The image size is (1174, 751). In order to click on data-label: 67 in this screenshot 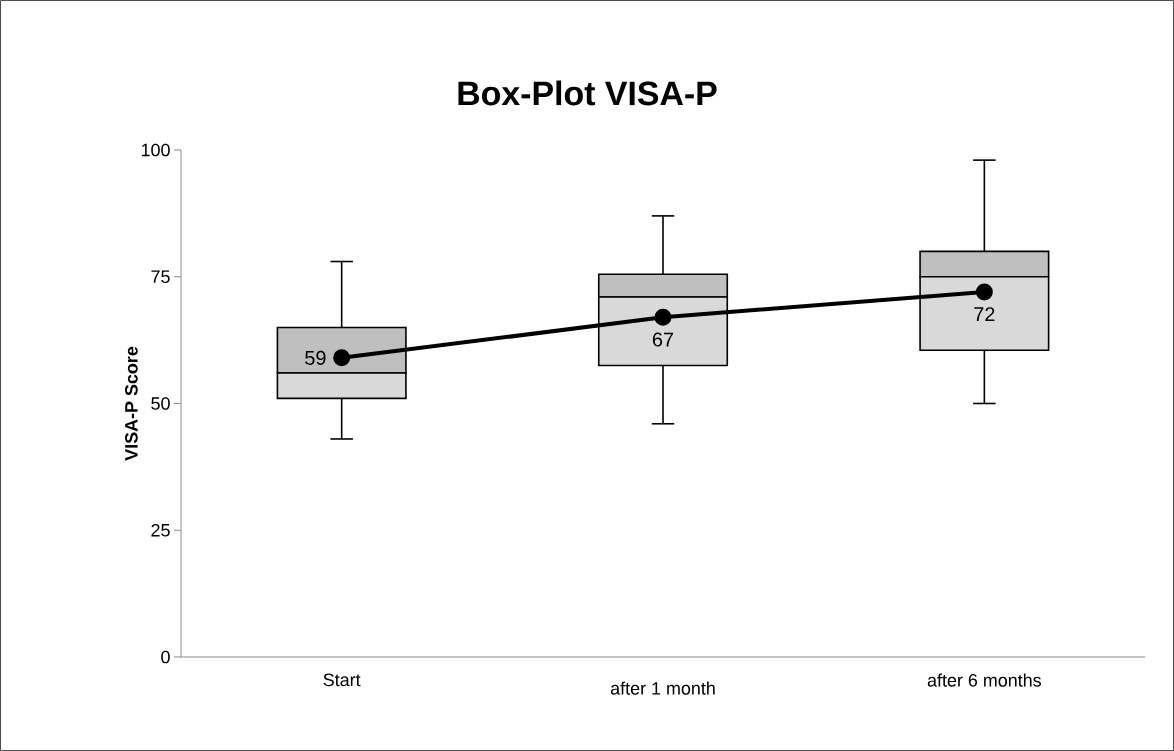, I will do `click(663, 339)`.